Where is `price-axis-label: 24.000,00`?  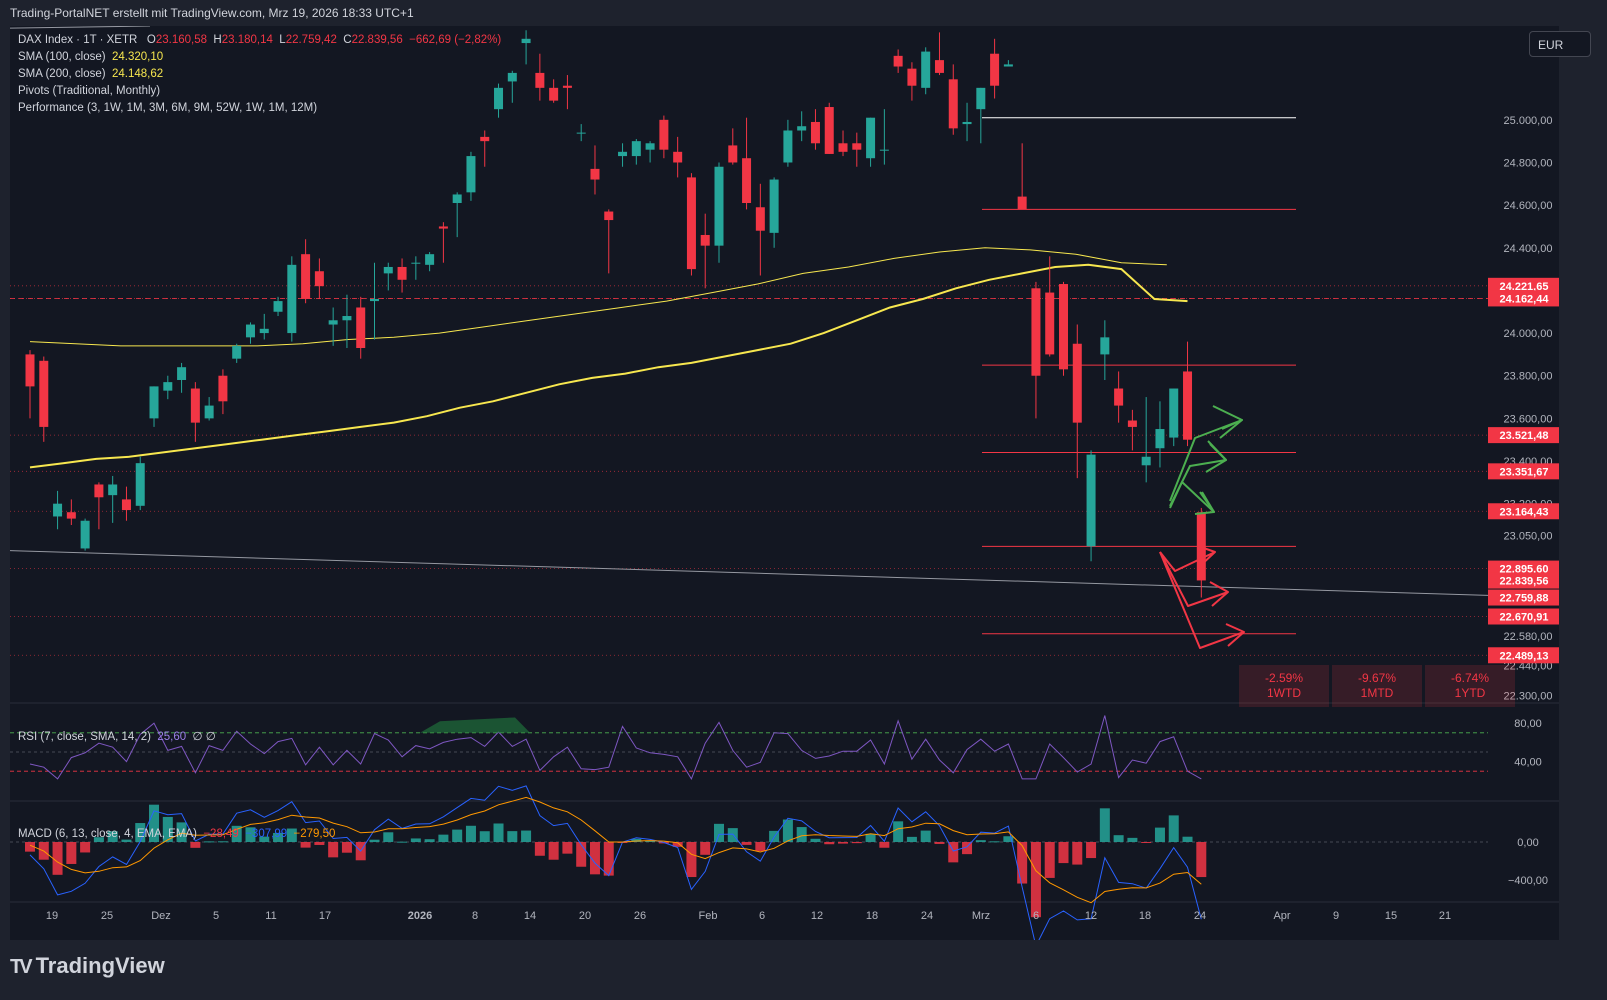 price-axis-label: 24.000,00 is located at coordinates (1528, 334).